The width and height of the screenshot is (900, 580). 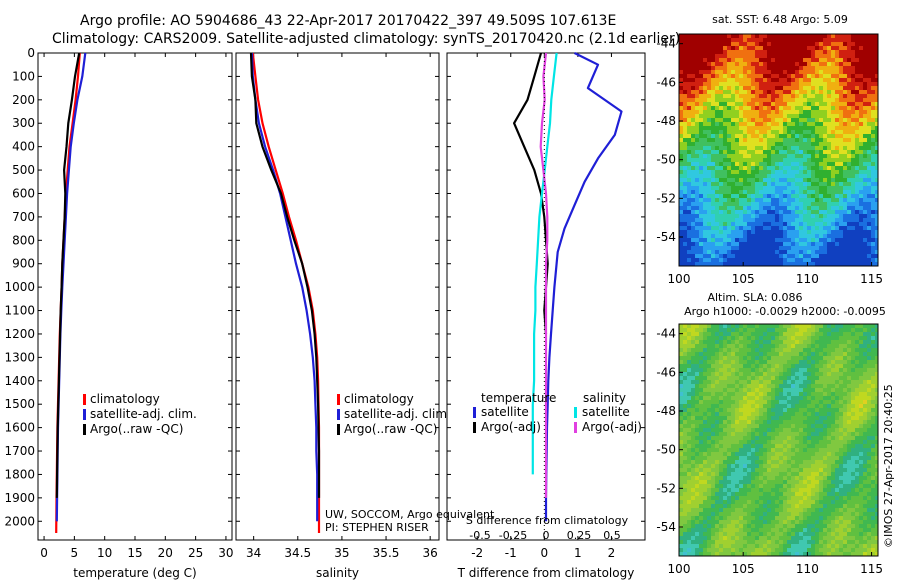 What do you see at coordinates (19, 498) in the screenshot?
I see `y-tick-label: 1900` at bounding box center [19, 498].